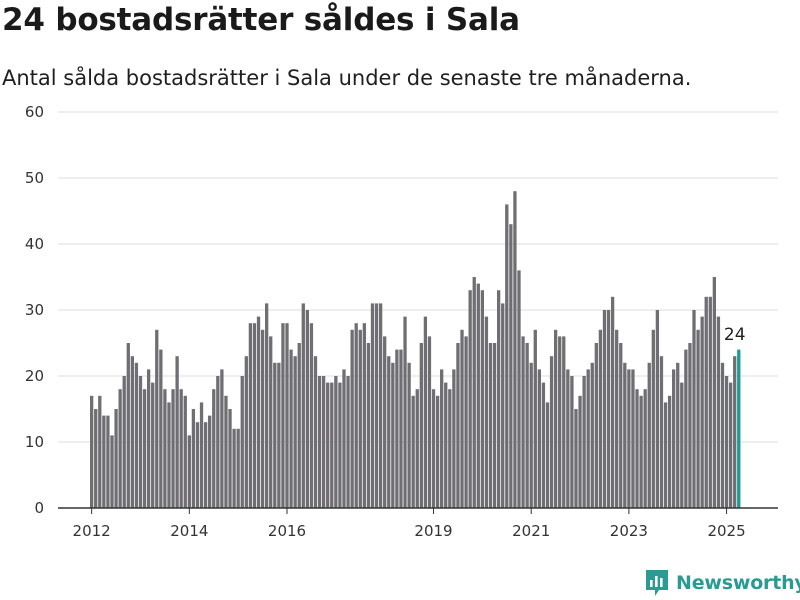 This screenshot has height=600, width=800. I want to click on x-tick-label: 2023, so click(629, 531).